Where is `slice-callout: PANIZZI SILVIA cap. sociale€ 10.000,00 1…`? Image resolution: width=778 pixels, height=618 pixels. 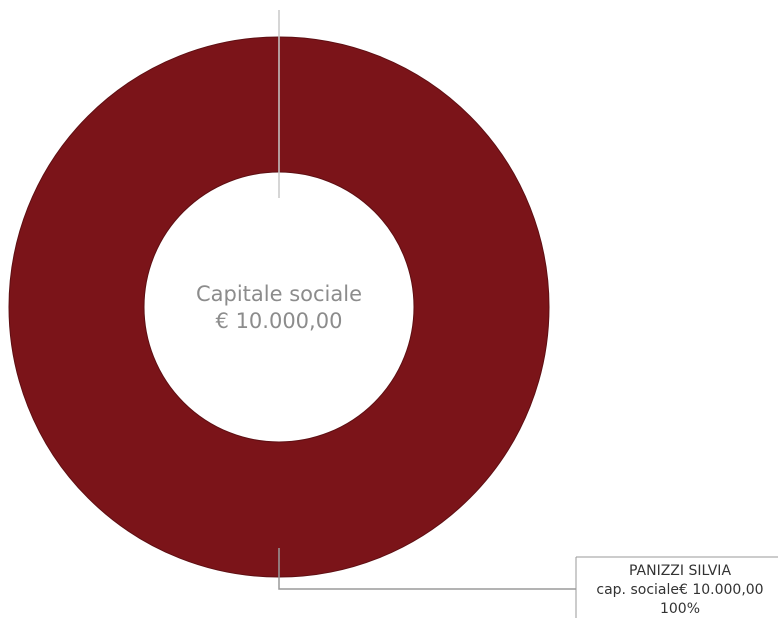 slice-callout: PANIZZI SILVIA cap. sociale€ 10.000,00 1… is located at coordinates (676, 587).